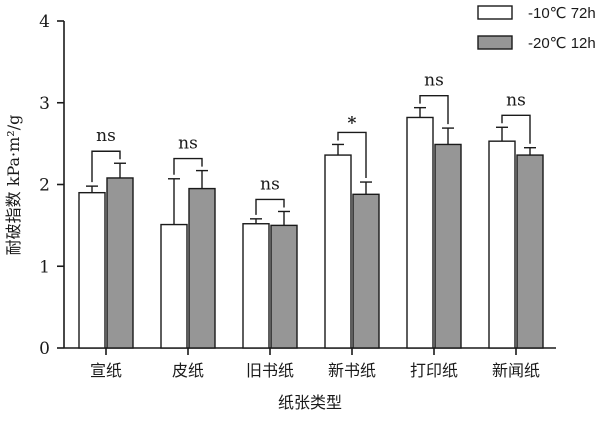 Image resolution: width=616 pixels, height=421 pixels. I want to click on y-tick-label: 2, so click(44, 186).